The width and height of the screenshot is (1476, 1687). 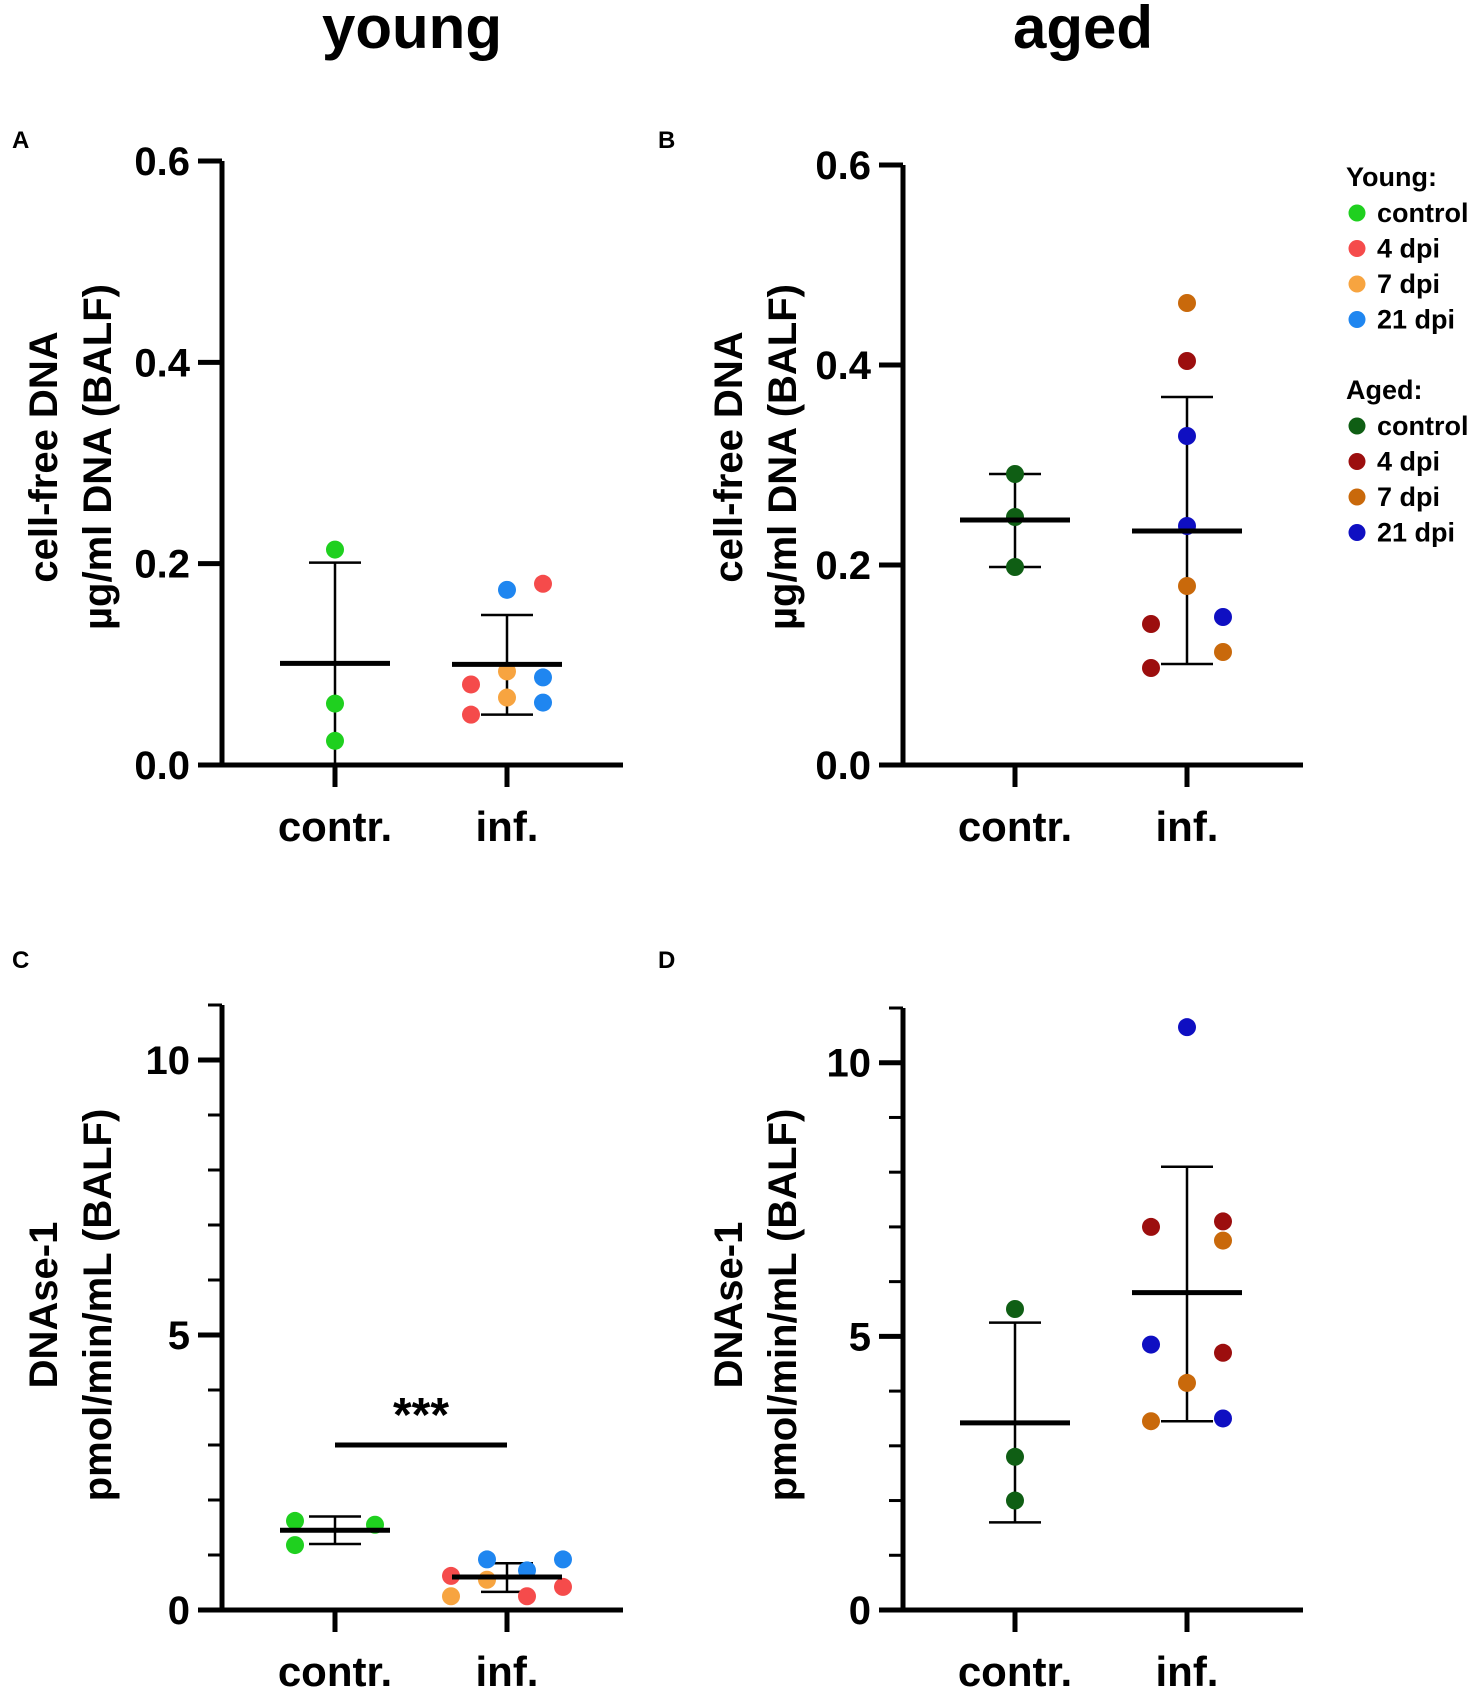 I want to click on legend-young-item-label: 4 dpi, so click(x=1408, y=249).